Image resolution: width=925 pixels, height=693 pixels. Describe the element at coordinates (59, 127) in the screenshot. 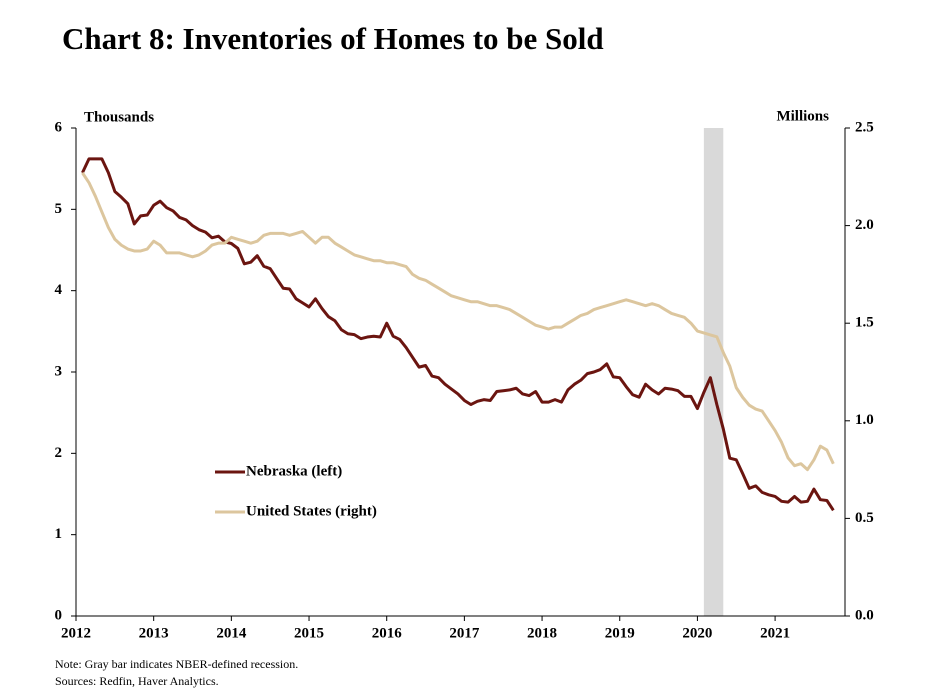

I see `y-tick-label: 6` at that location.